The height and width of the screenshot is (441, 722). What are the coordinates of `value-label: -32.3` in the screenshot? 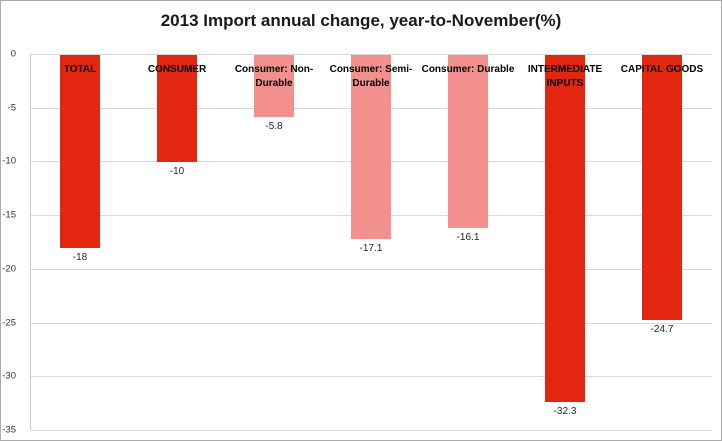 It's located at (565, 411).